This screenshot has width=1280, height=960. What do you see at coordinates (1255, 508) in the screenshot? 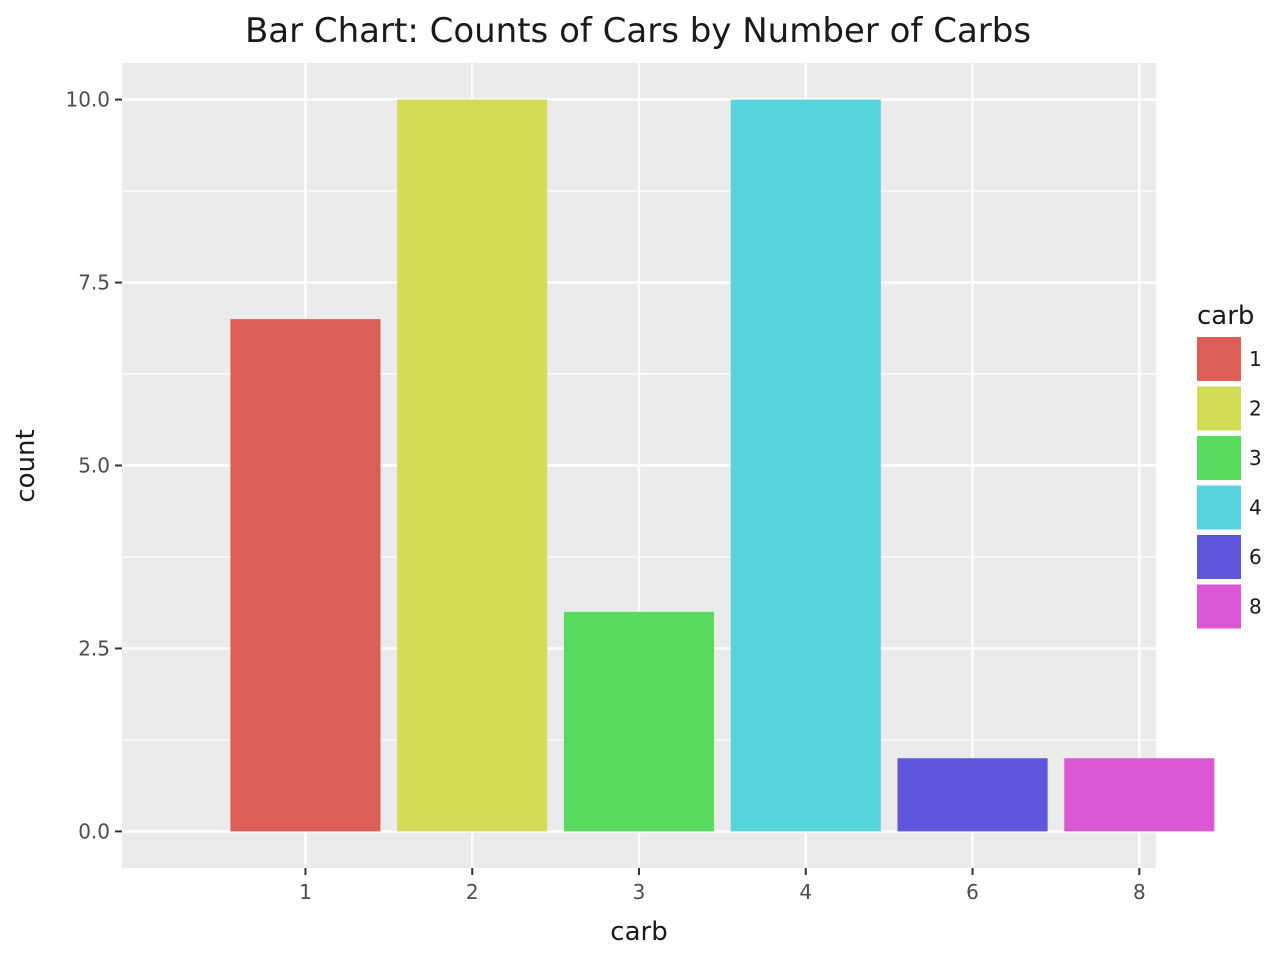
I see `legend-label-4: 4` at bounding box center [1255, 508].